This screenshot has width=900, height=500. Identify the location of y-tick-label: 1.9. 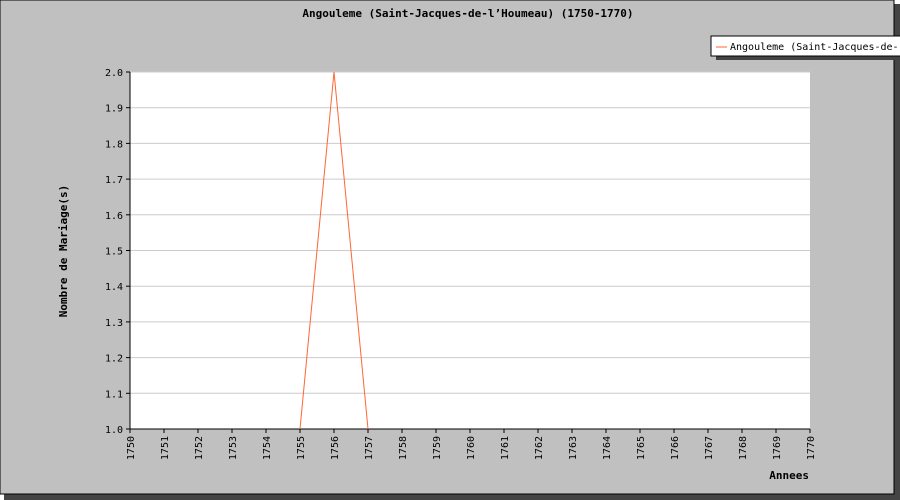
(114, 109).